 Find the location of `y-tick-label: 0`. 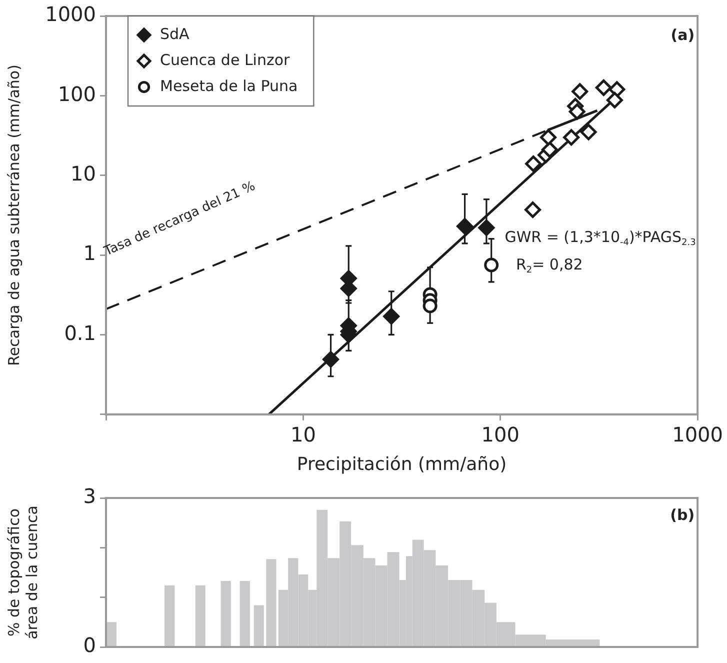

y-tick-label: 0 is located at coordinates (89, 645).